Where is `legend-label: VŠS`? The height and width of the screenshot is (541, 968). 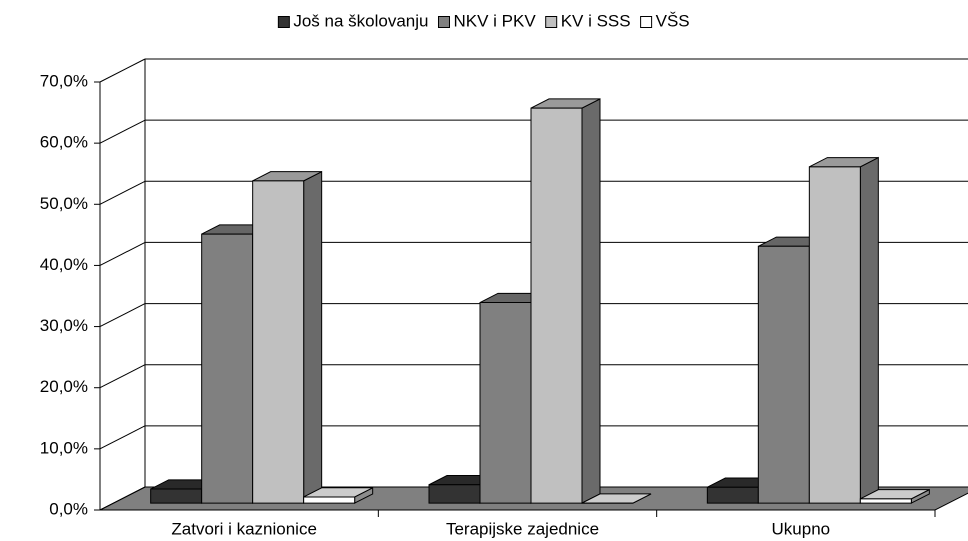
legend-label: VŠS is located at coordinates (673, 20).